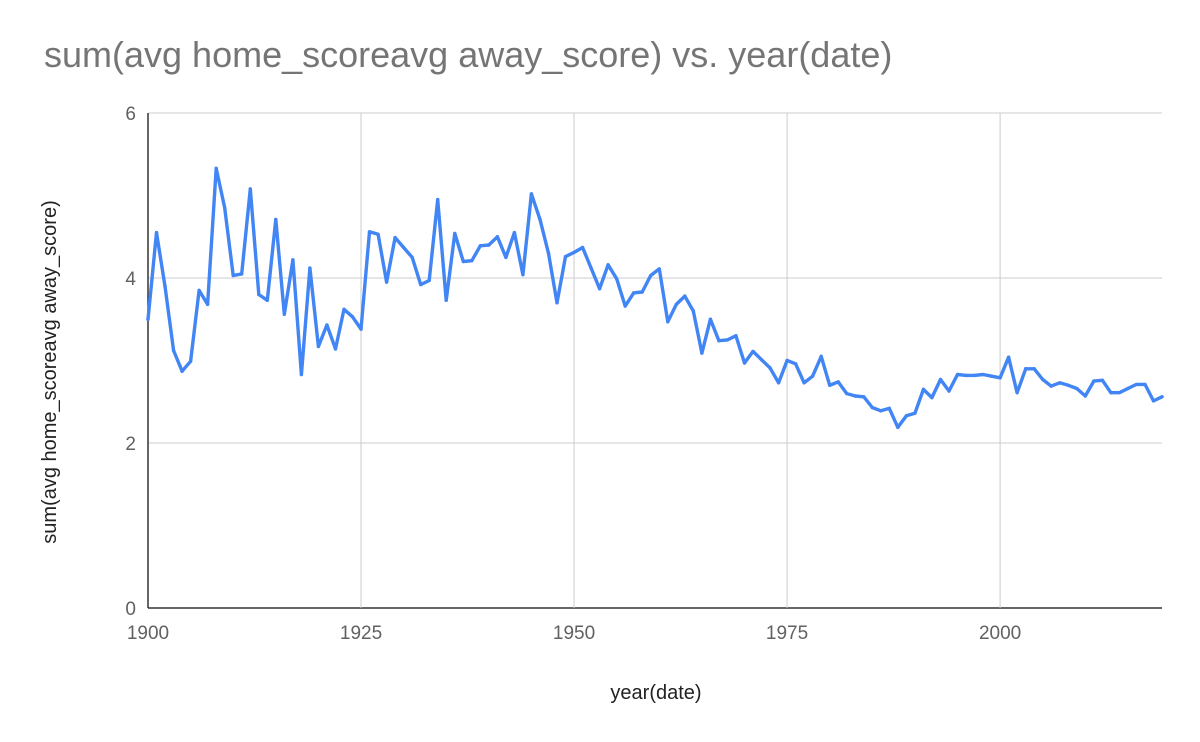  What do you see at coordinates (1000, 633) in the screenshot?
I see `x-tick-label: 2000` at bounding box center [1000, 633].